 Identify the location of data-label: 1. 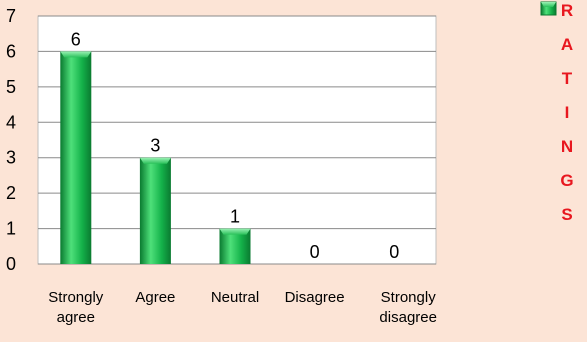
(235, 217).